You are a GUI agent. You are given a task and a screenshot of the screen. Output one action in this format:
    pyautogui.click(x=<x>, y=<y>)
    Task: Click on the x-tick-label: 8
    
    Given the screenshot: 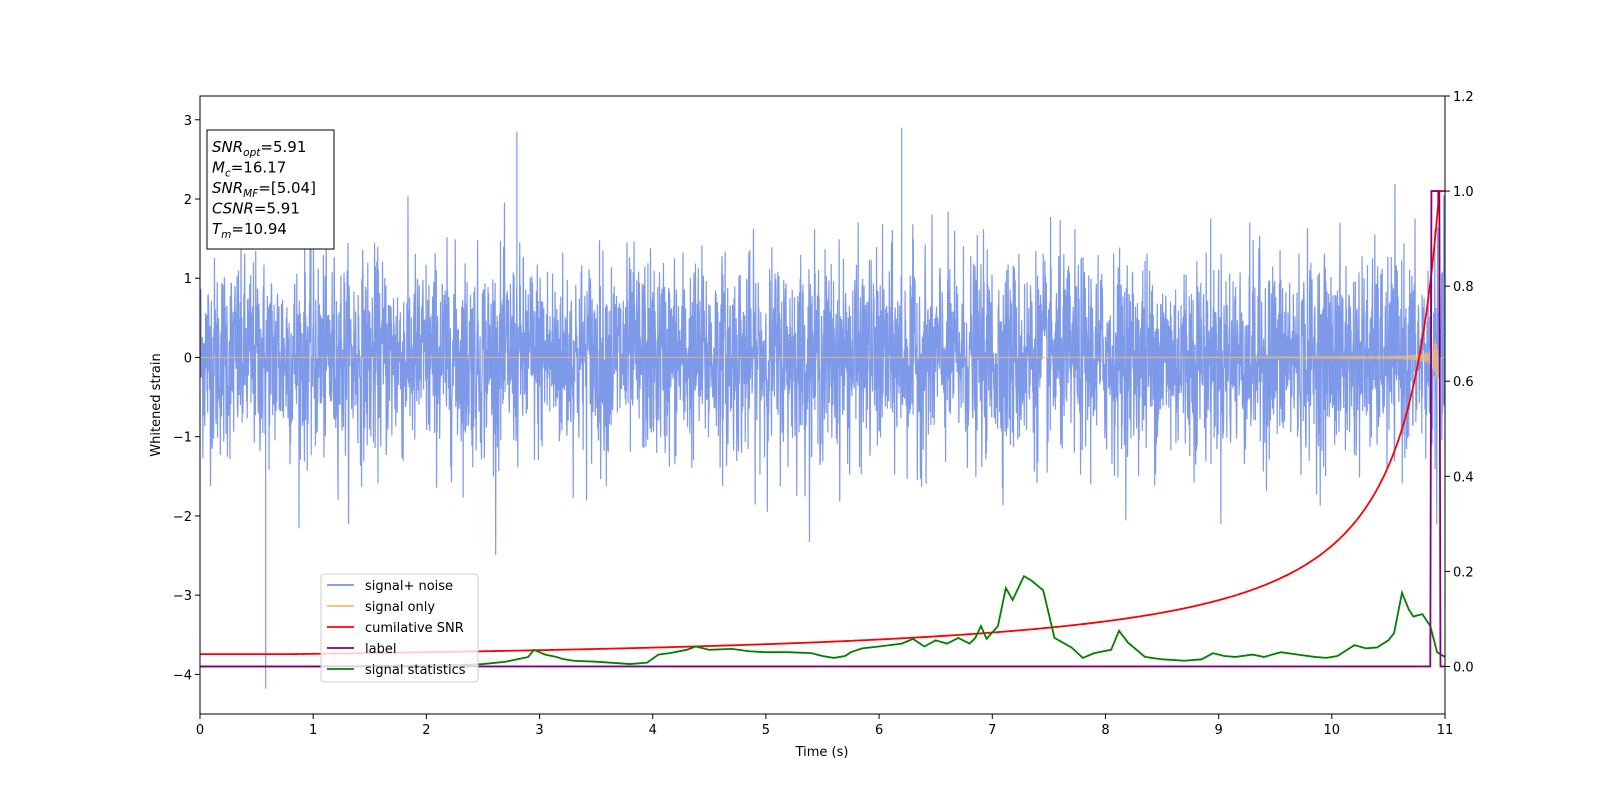 What is the action you would take?
    pyautogui.click(x=1105, y=730)
    